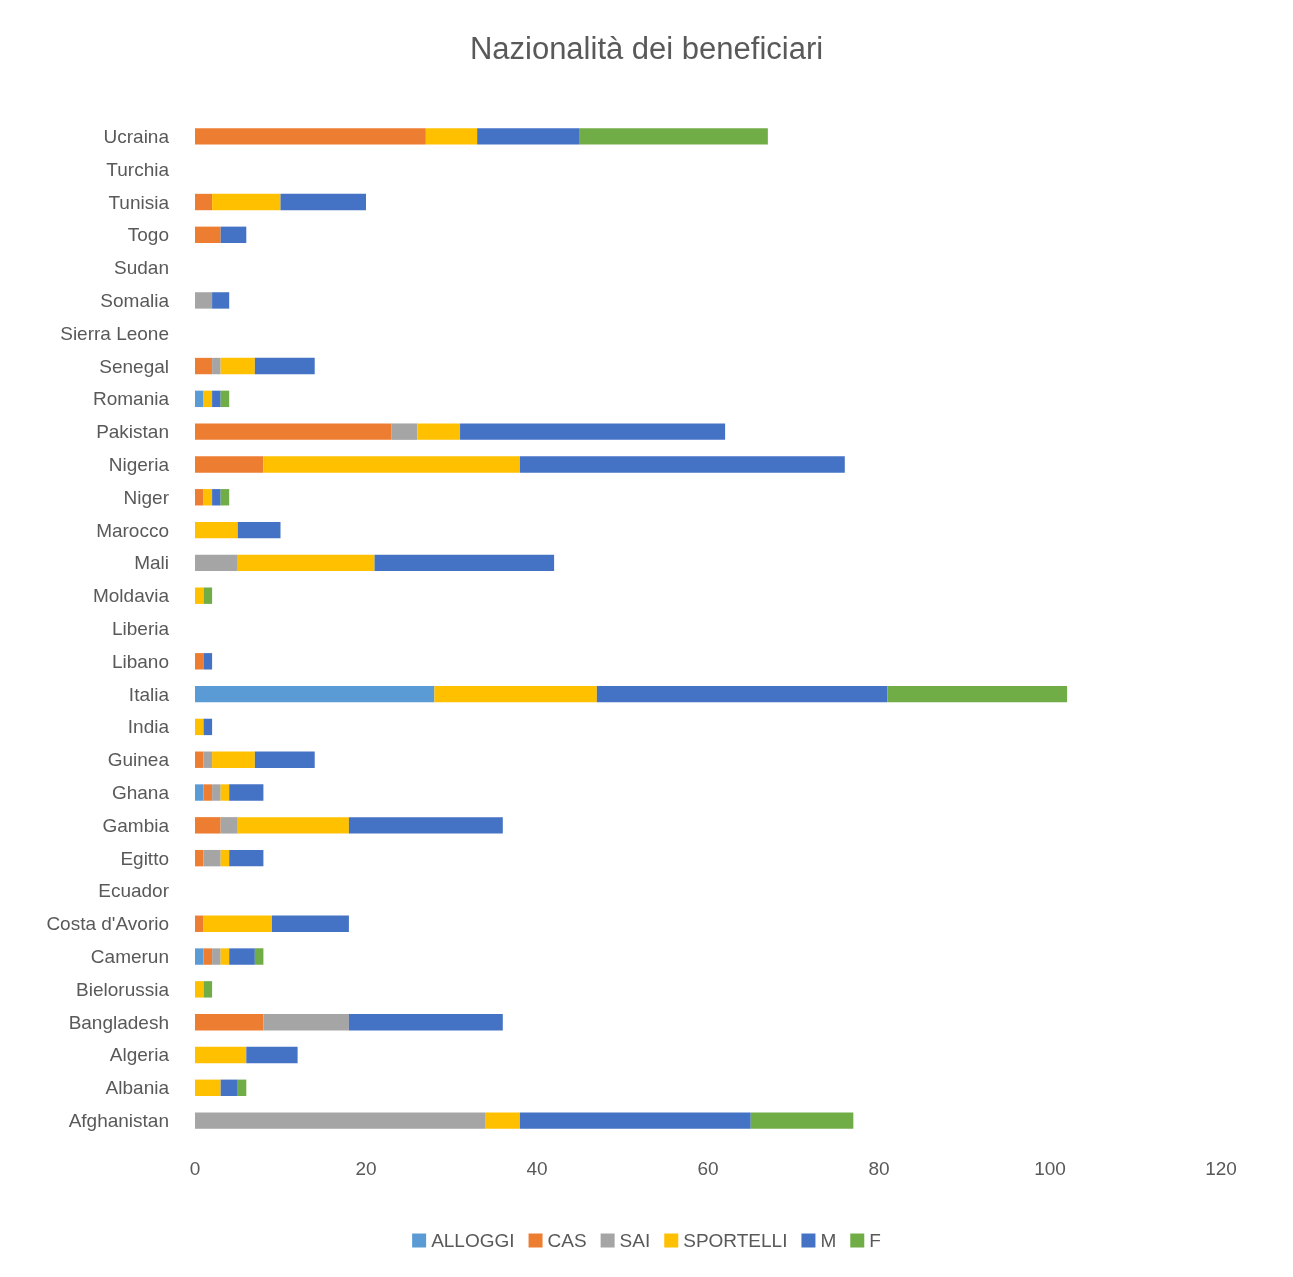 The image size is (1293, 1277). I want to click on x-tick-label: 20, so click(366, 1168).